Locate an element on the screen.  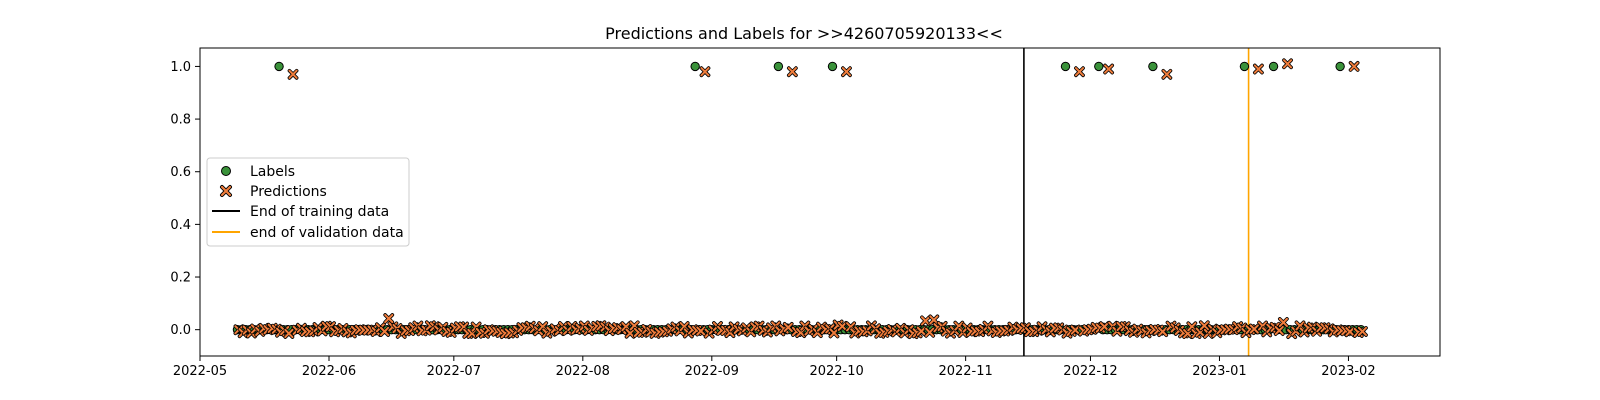
legend-predictions-marker-fill is located at coordinates (226, 191).